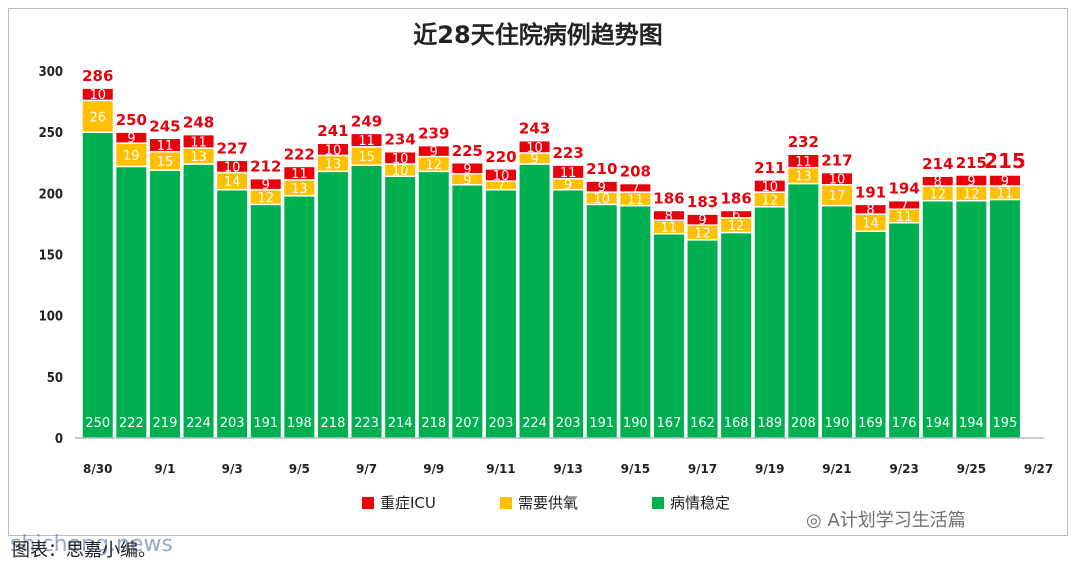 The width and height of the screenshot is (1080, 568). I want to click on total-label: 245, so click(164, 126).